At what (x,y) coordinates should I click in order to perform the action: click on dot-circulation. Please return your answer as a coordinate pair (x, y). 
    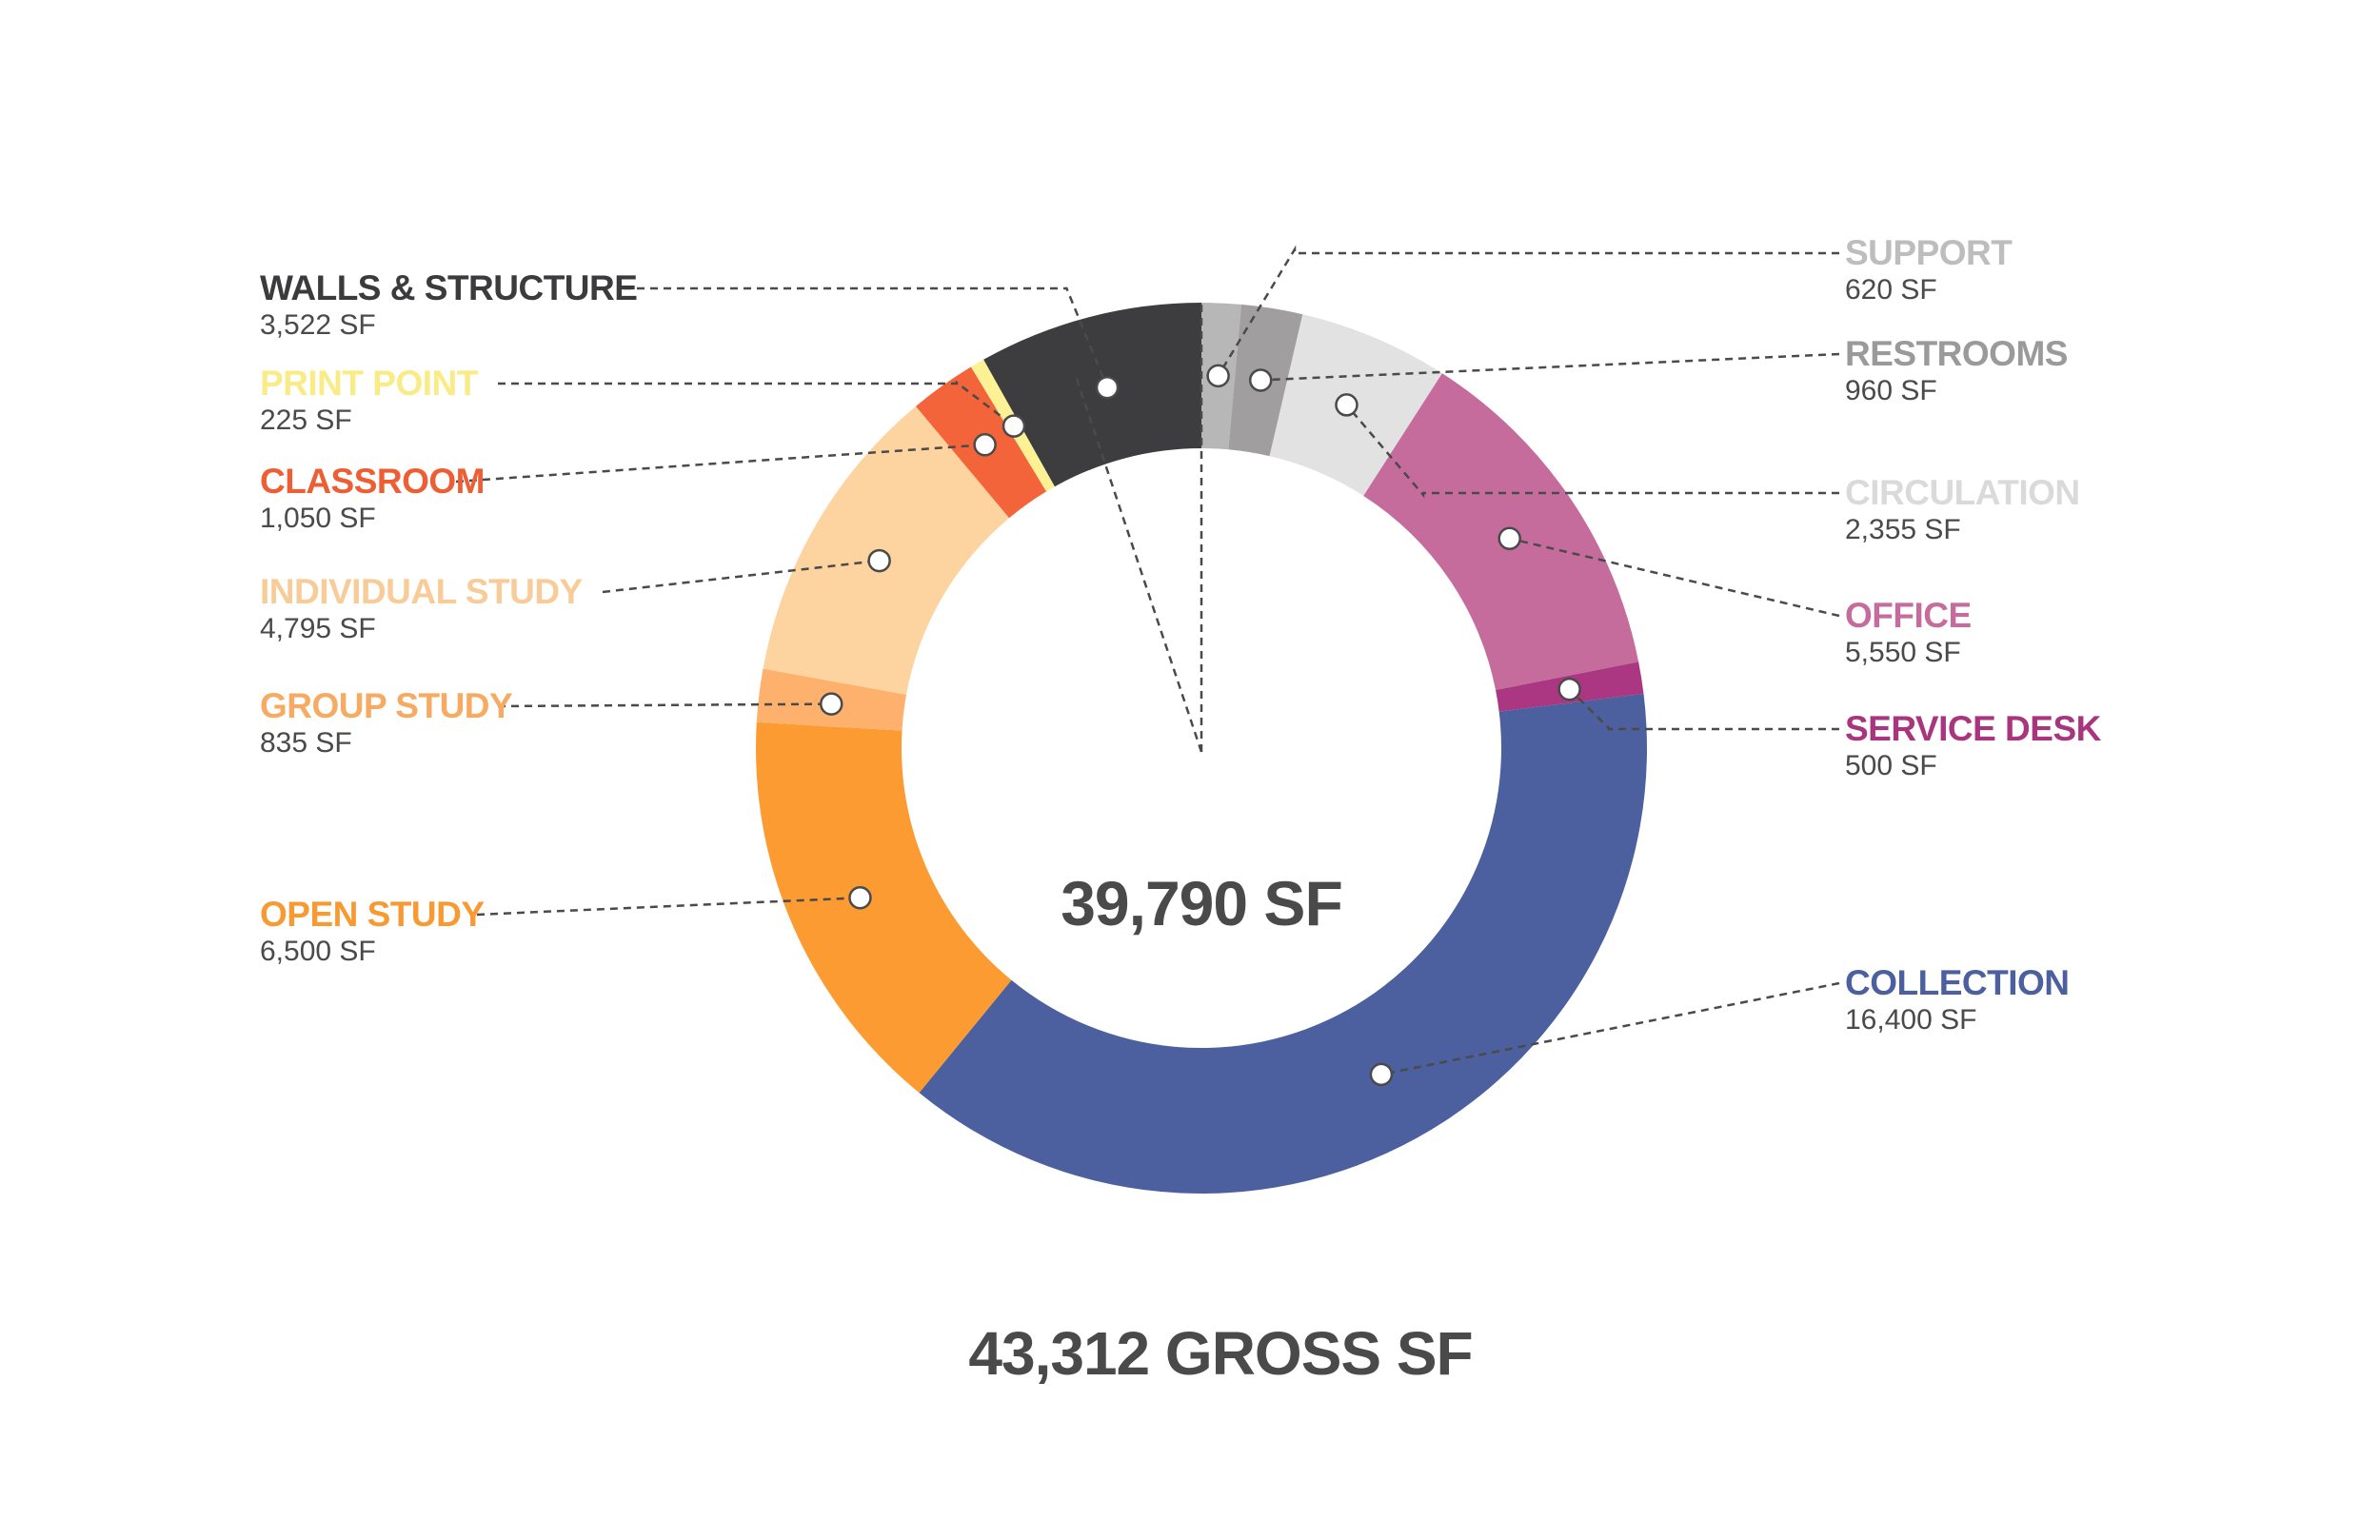
    Looking at the image, I should click on (1347, 405).